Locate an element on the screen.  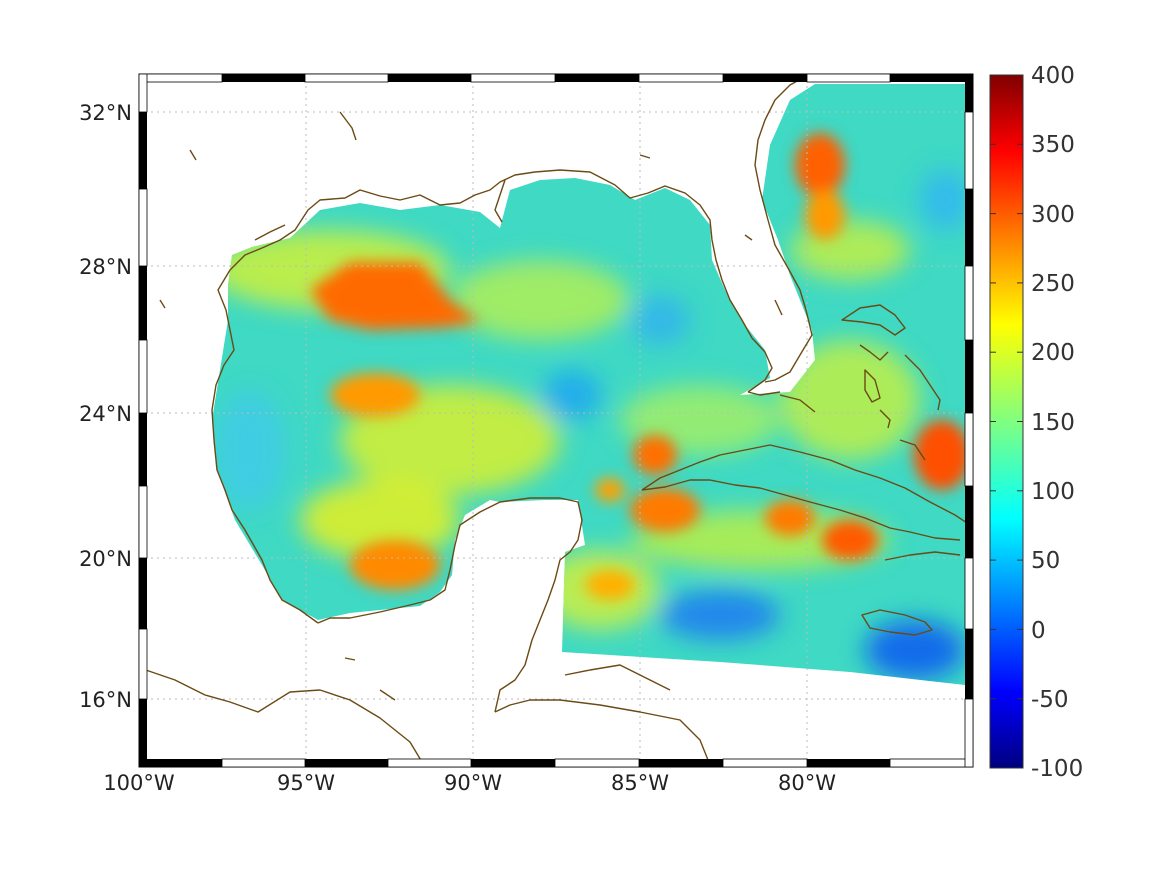
colorbar-tick-label: -50 is located at coordinates (1050, 700).